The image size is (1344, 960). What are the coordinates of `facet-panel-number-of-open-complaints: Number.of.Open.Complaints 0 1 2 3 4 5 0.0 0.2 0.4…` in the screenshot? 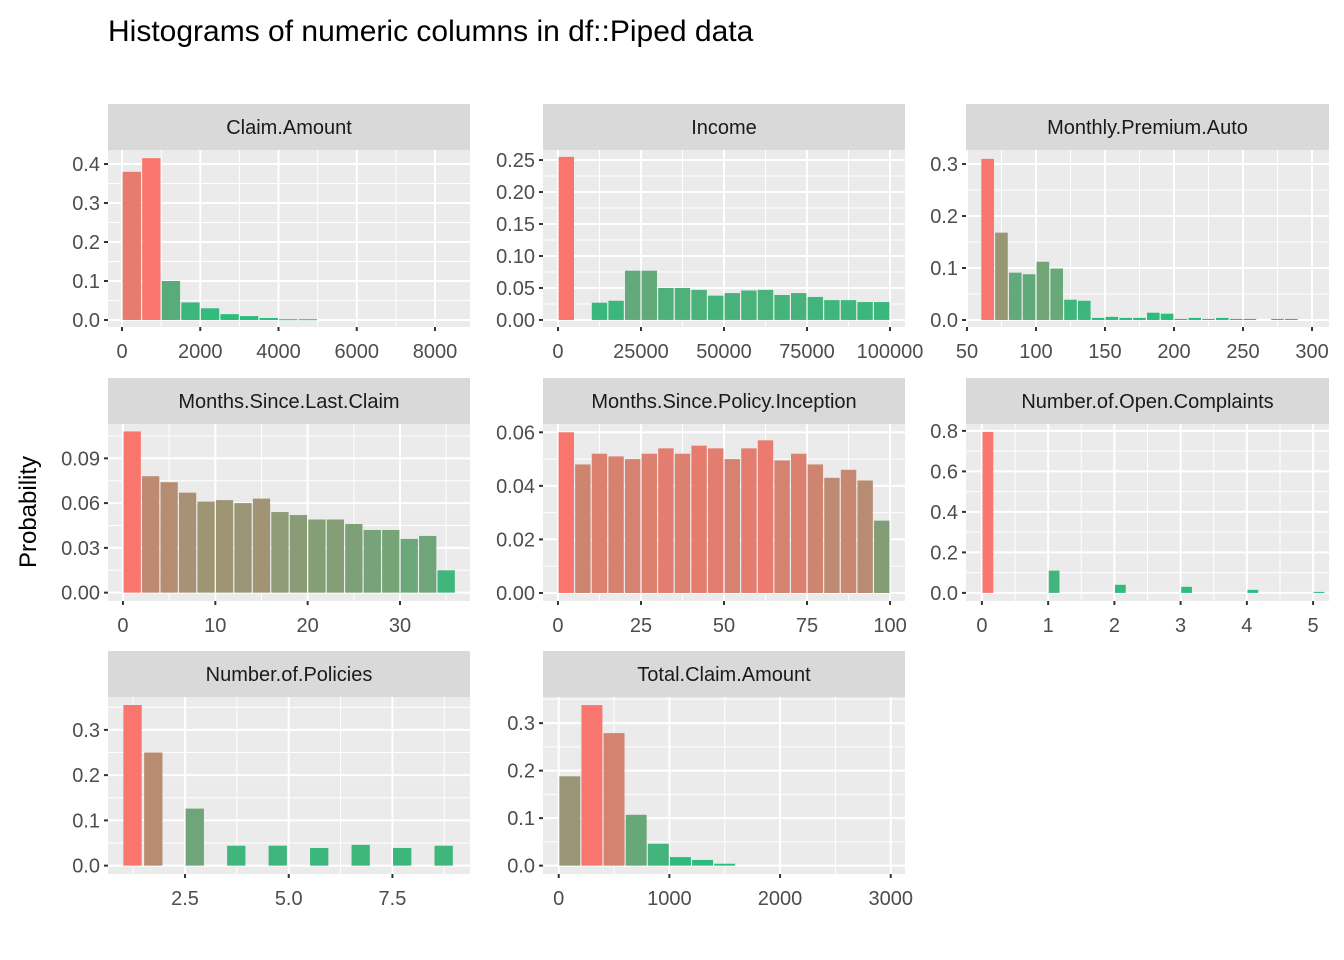 It's located at (1129, 507).